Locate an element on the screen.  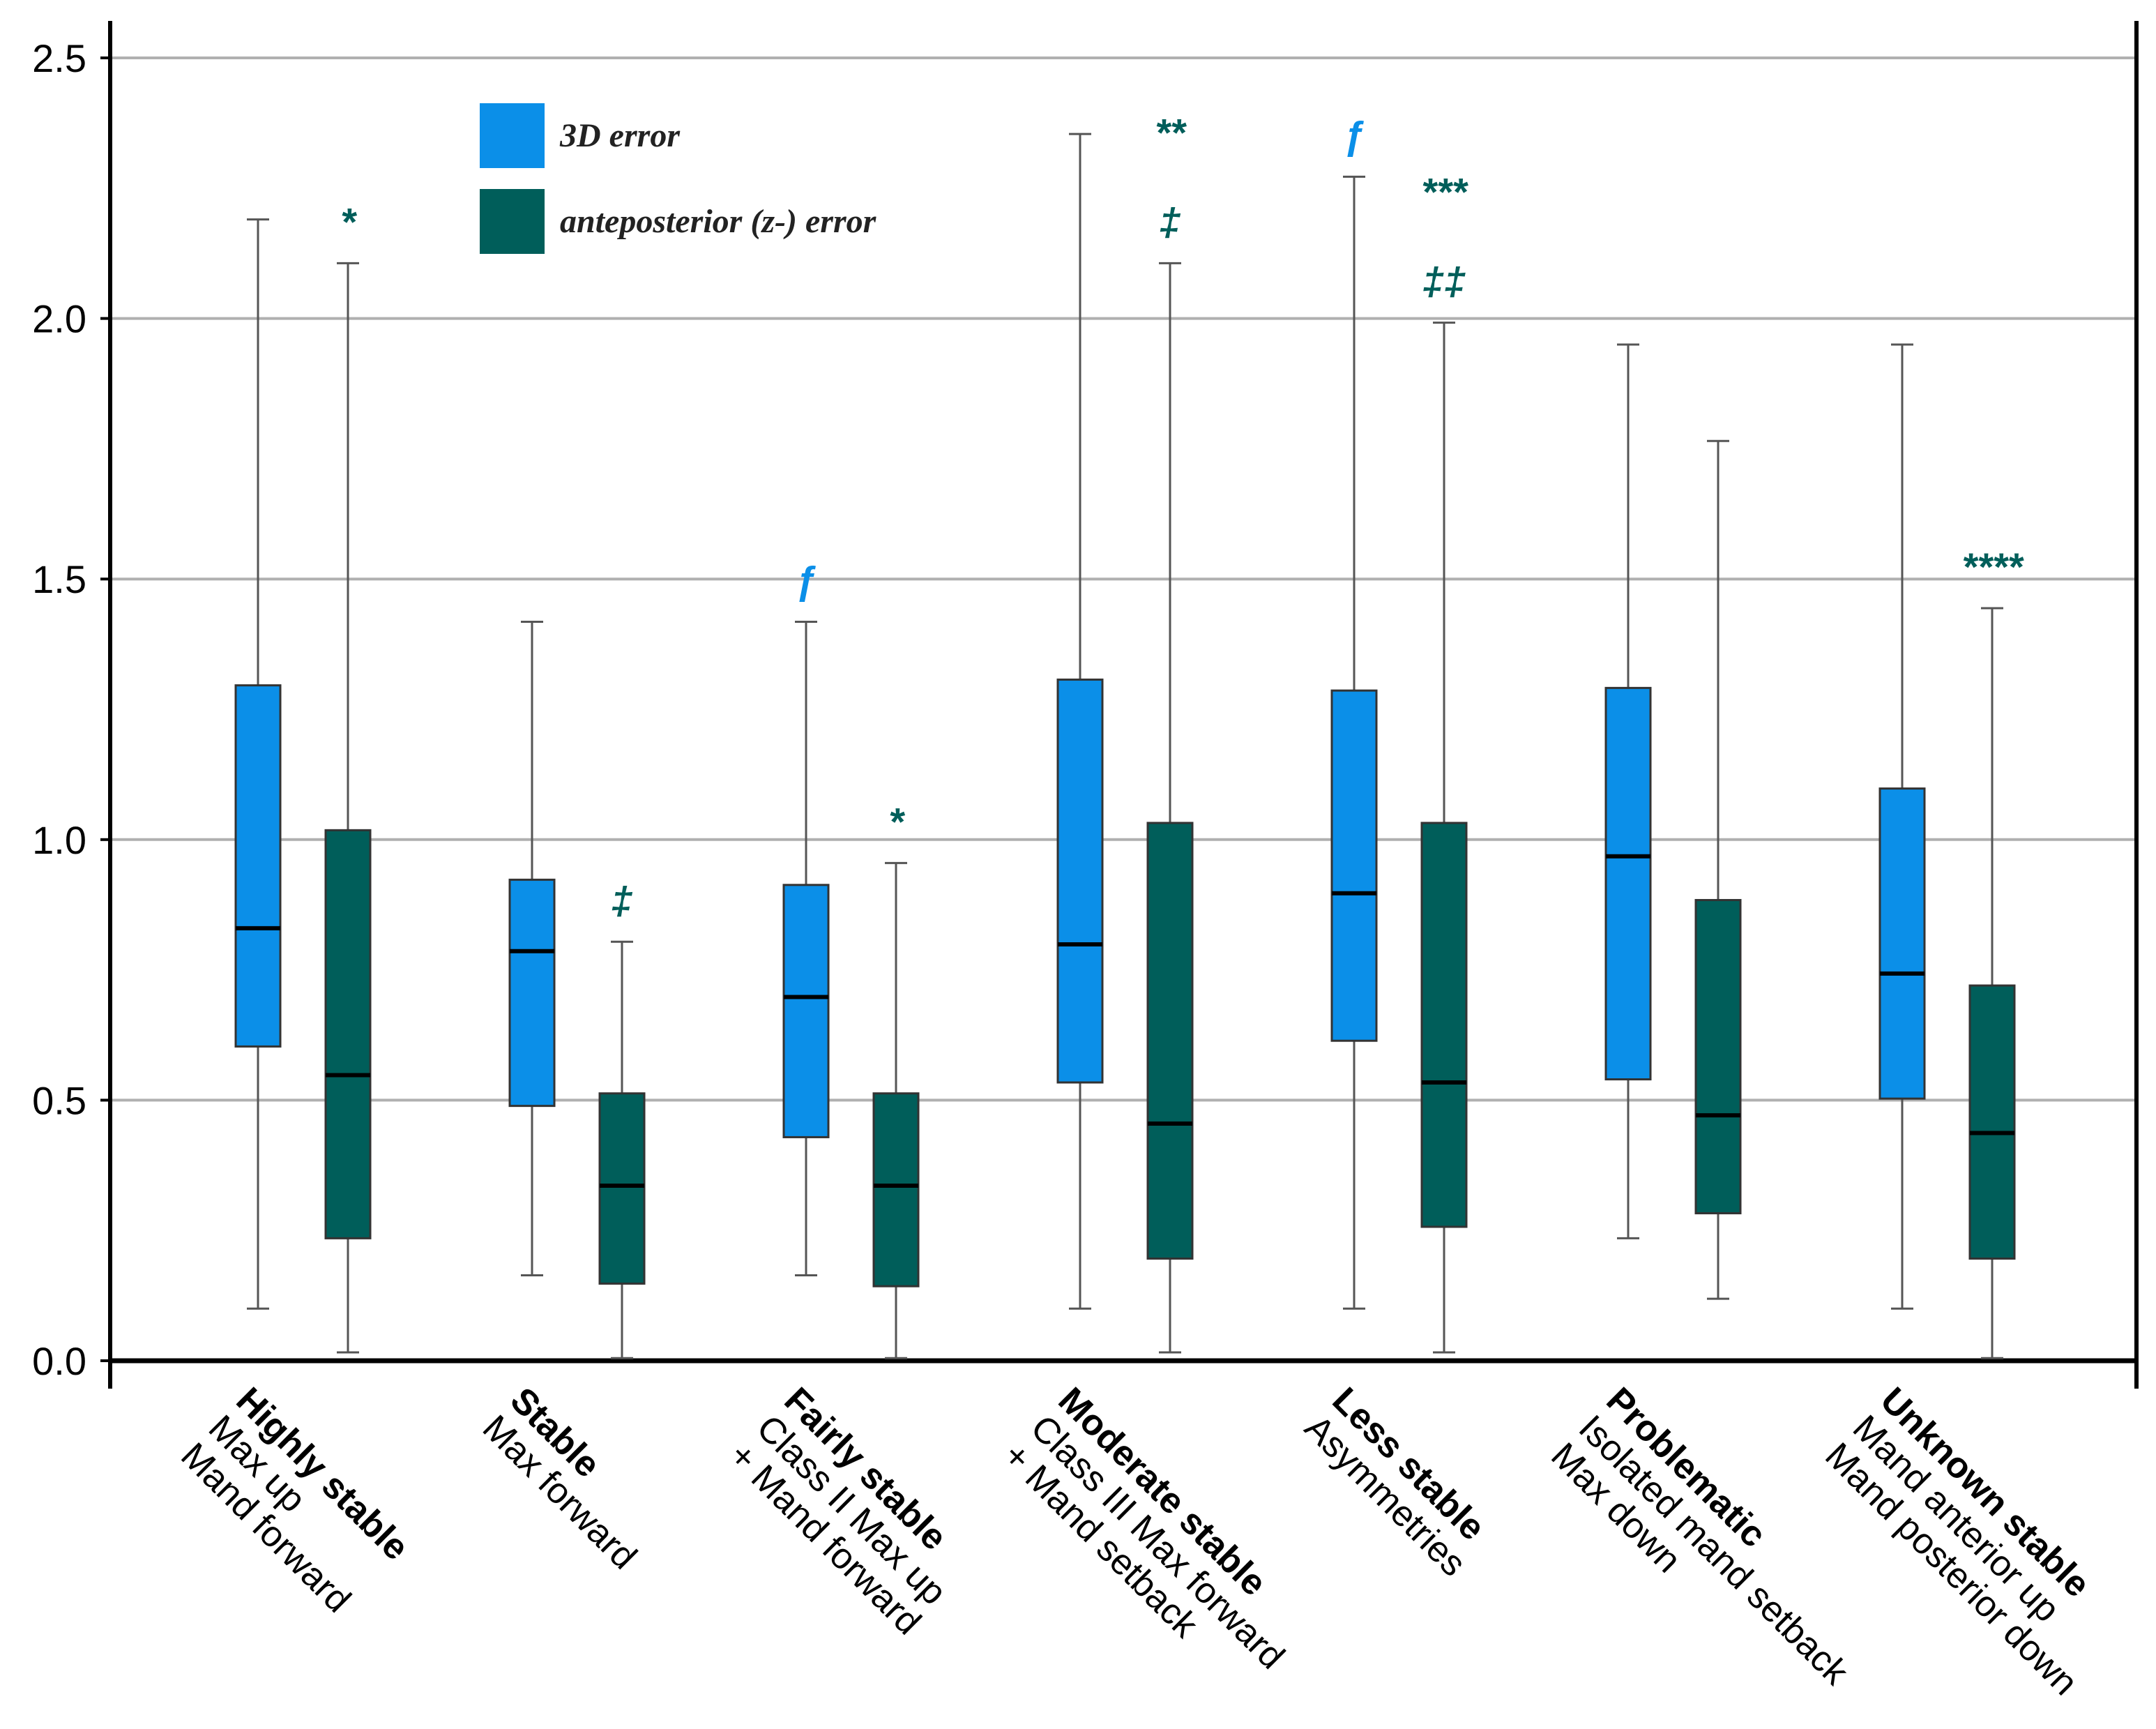
x-tick-label: Class III Max forward is located at coordinates (1157, 1542).